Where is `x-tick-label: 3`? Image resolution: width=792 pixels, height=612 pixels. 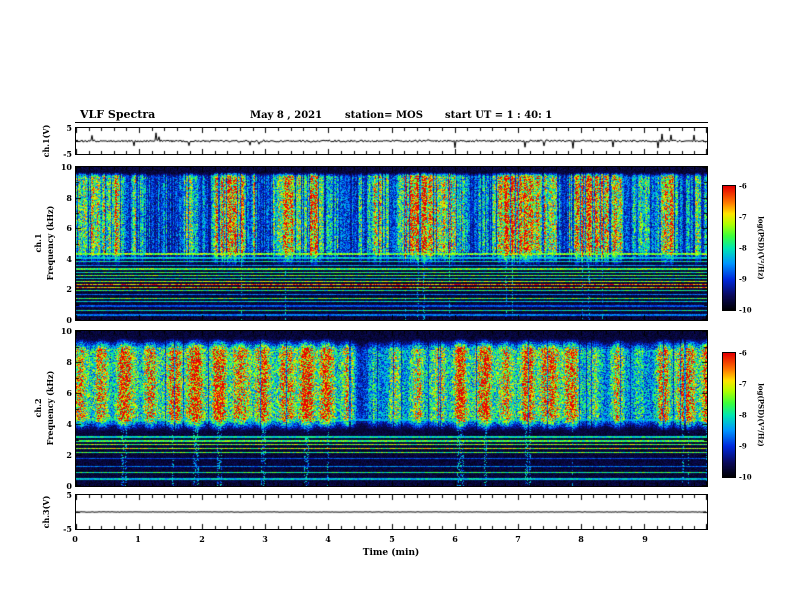
x-tick-label: 3 is located at coordinates (265, 539).